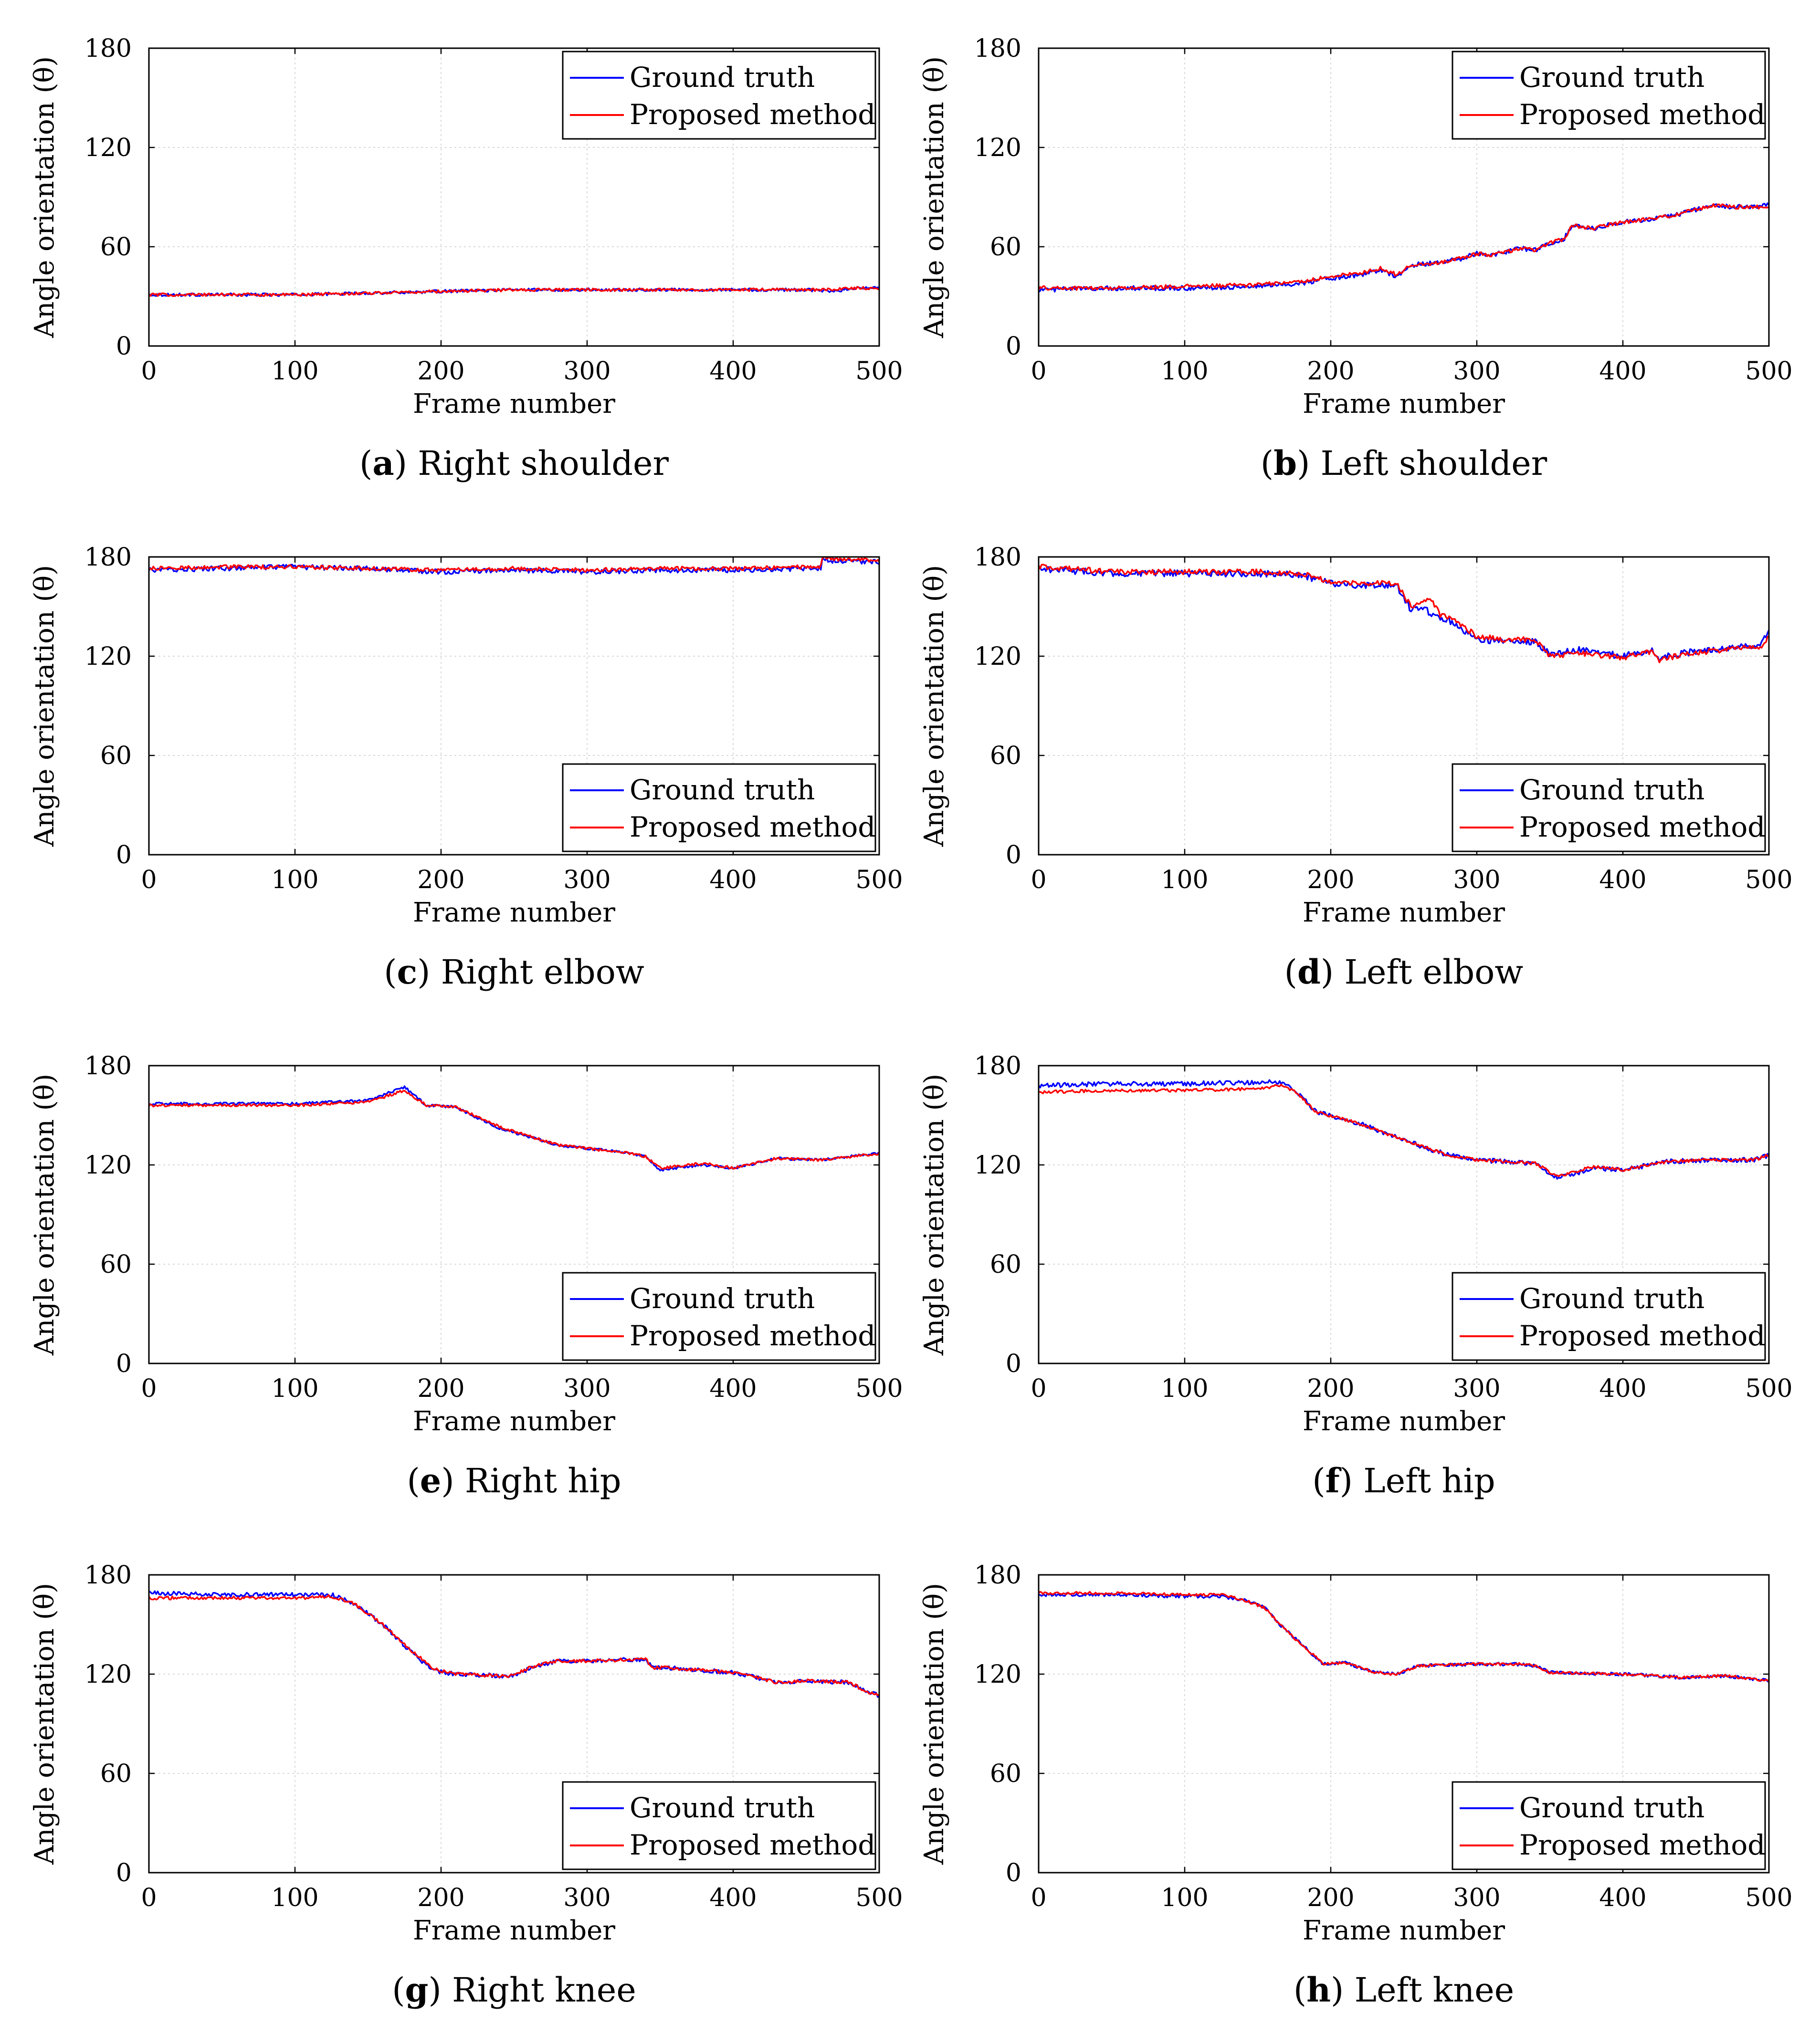  What do you see at coordinates (1334, 1480) in the screenshot?
I see `panel-letter: f` at bounding box center [1334, 1480].